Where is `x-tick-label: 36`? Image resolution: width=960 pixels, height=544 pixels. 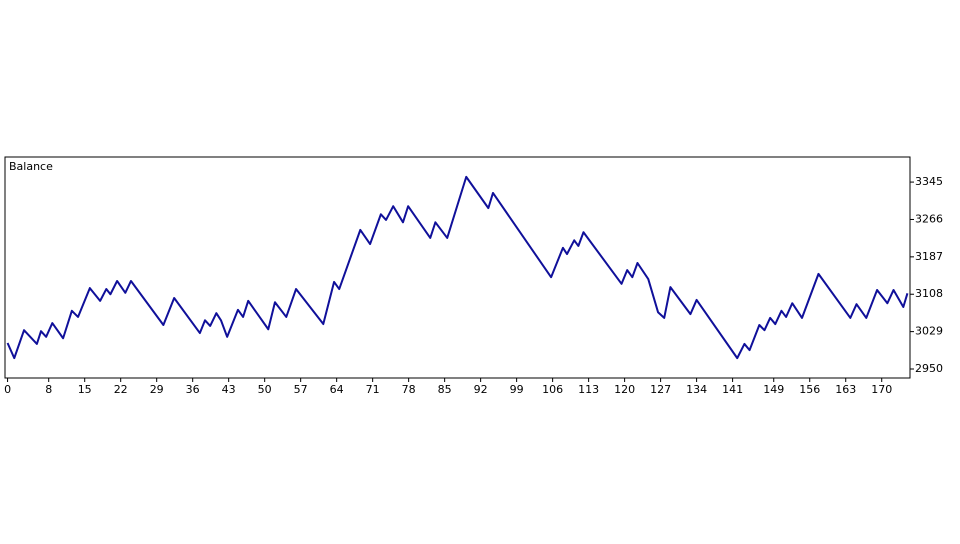
x-tick-label: 36 is located at coordinates (193, 389).